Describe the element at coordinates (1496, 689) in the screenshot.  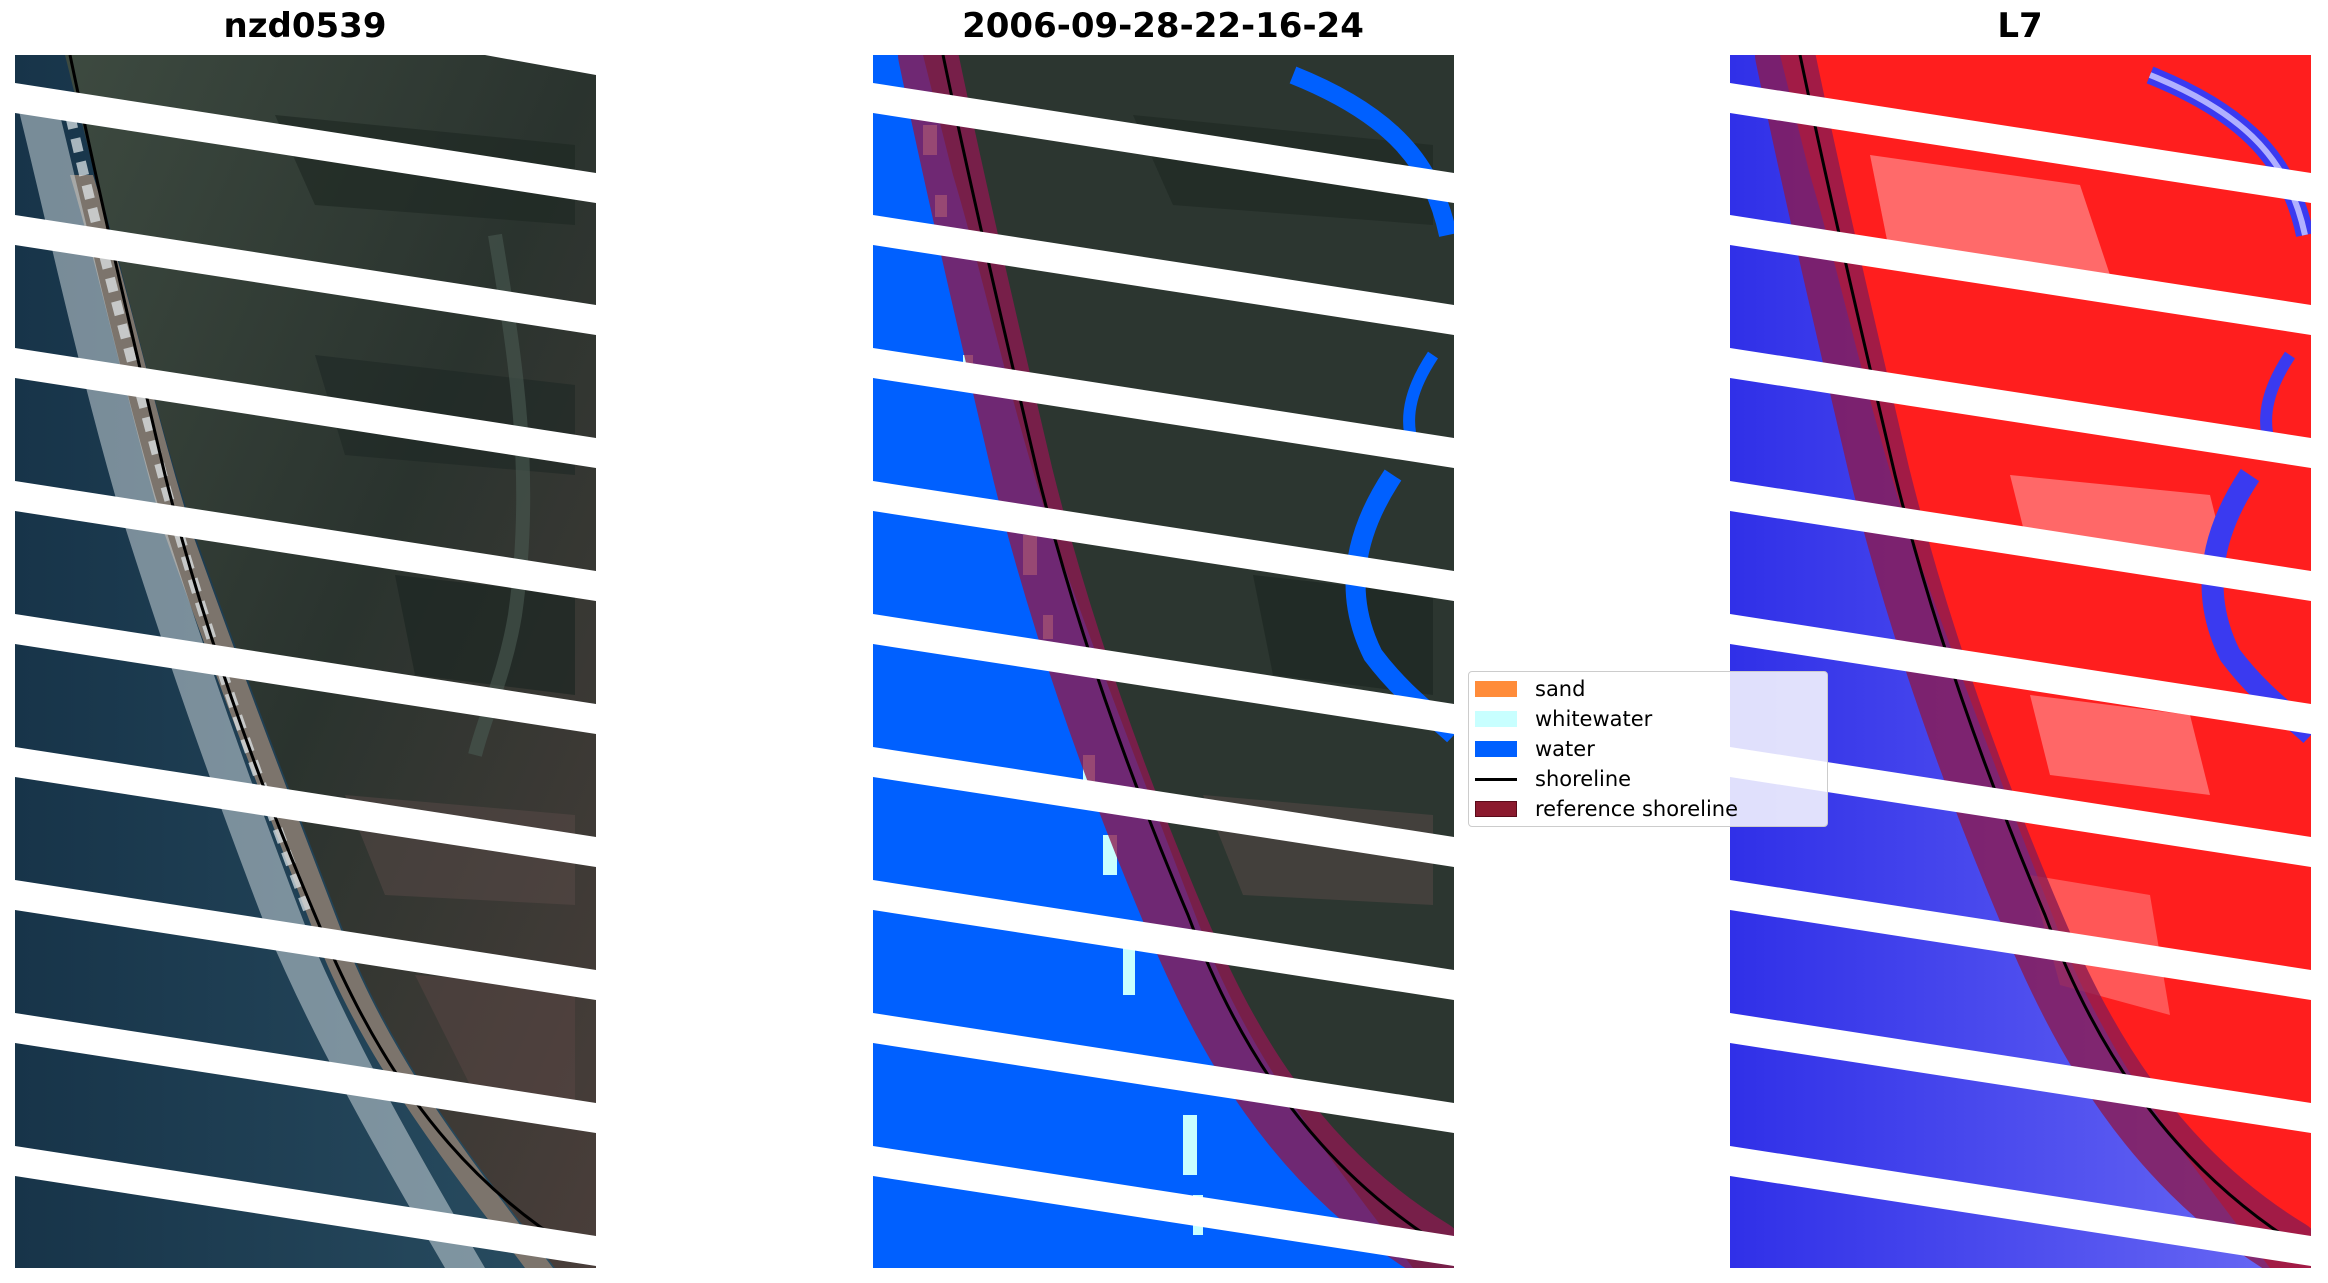
I see `sand-swatch` at that location.